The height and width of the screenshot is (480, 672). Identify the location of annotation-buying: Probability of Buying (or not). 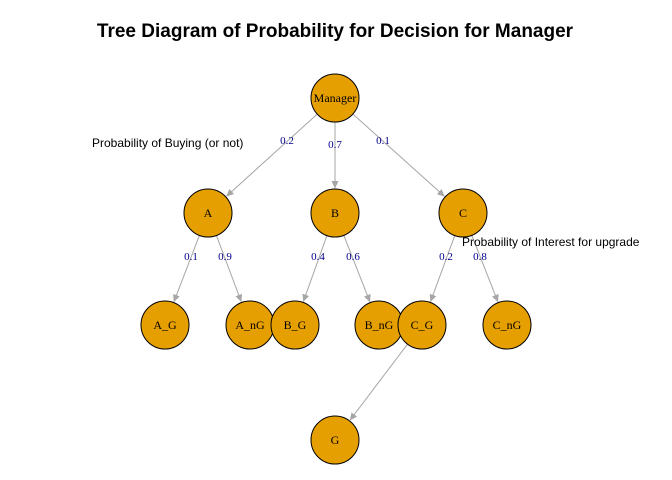
(167, 143).